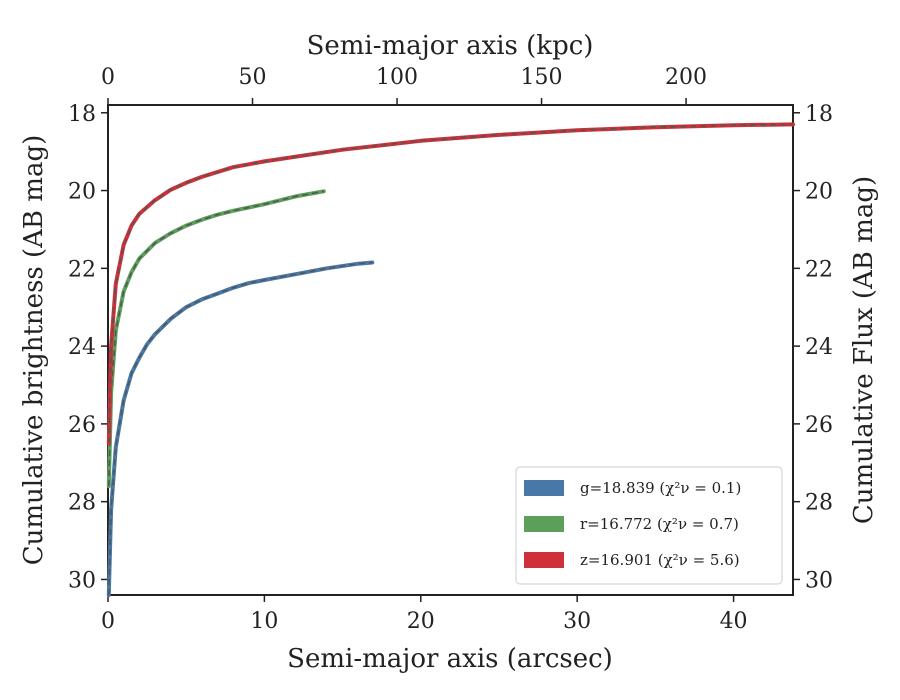 This screenshot has width=900, height=700. I want to click on y-tick-label: 28, so click(82, 503).